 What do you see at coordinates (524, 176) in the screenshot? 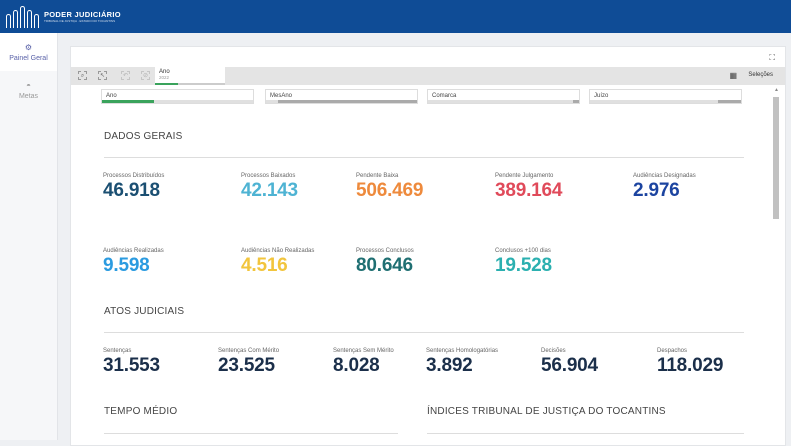
I see `kpi-label: Pendente Julgamento` at bounding box center [524, 176].